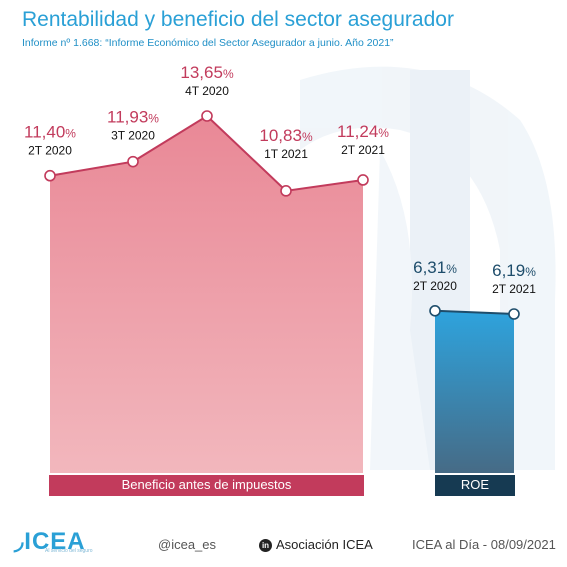 This screenshot has width=567, height=567. What do you see at coordinates (133, 136) in the screenshot?
I see `benefit-quarter-label: 3T 2020` at bounding box center [133, 136].